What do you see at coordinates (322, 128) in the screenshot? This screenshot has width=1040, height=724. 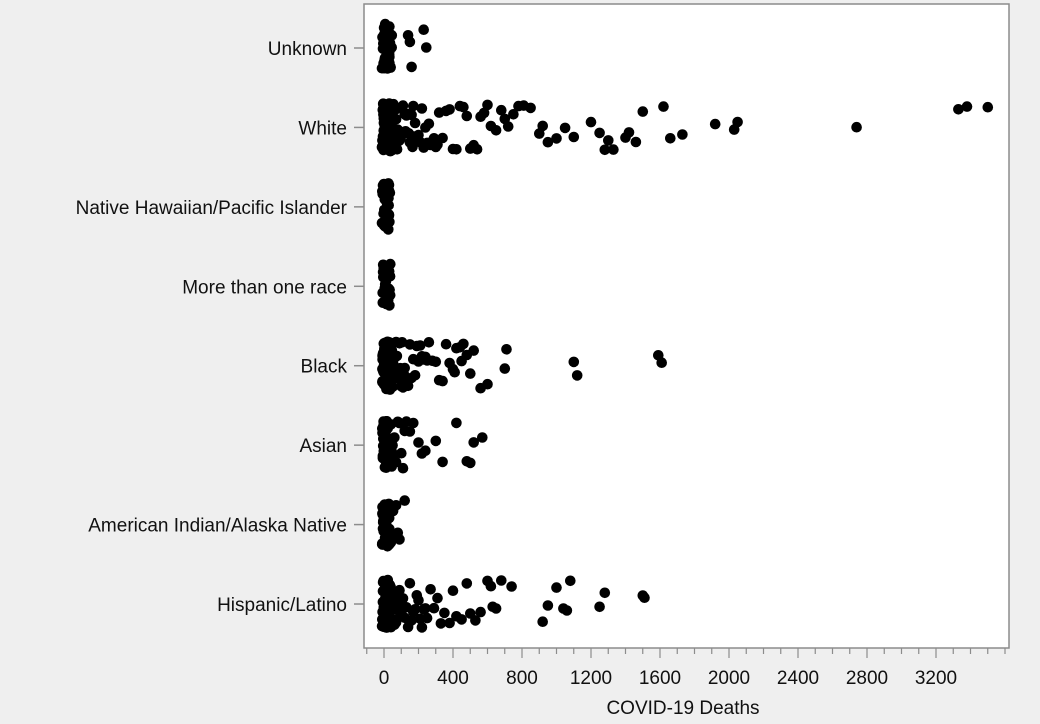 I see `category-label-white: White` at bounding box center [322, 128].